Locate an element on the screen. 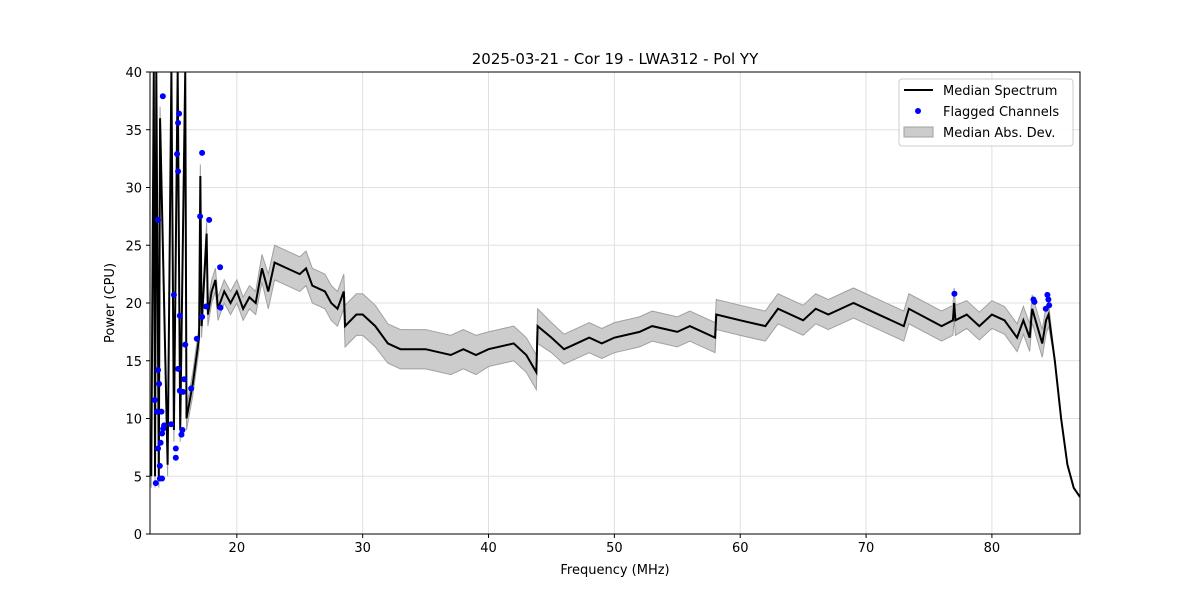 This screenshot has height=604, width=1200. y-tick-label: 25 is located at coordinates (133, 246).